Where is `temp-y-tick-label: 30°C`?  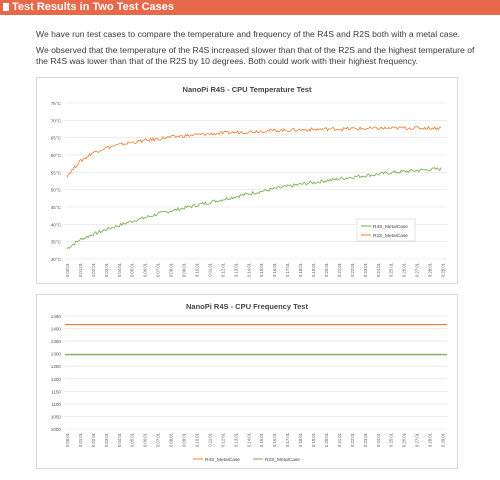 temp-y-tick-label: 30°C is located at coordinates (56, 259).